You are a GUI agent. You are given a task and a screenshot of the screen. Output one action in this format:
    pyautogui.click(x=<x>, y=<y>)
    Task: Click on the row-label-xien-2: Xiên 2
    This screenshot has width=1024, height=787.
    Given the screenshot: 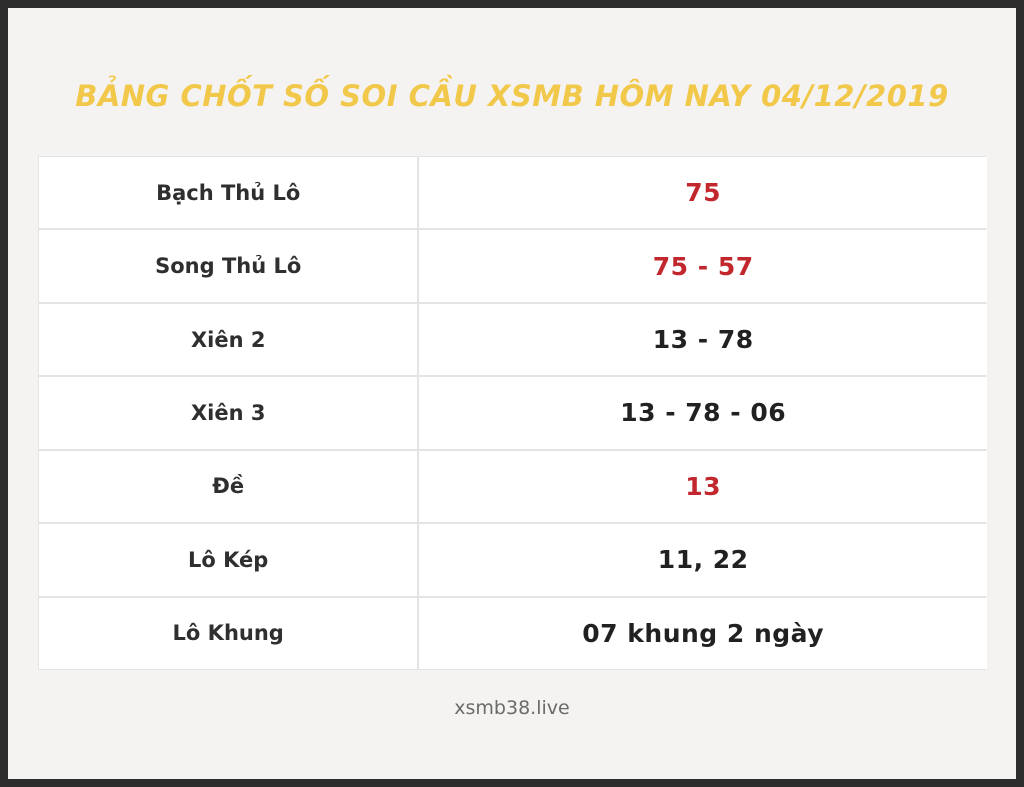 What is the action you would take?
    pyautogui.click(x=228, y=339)
    